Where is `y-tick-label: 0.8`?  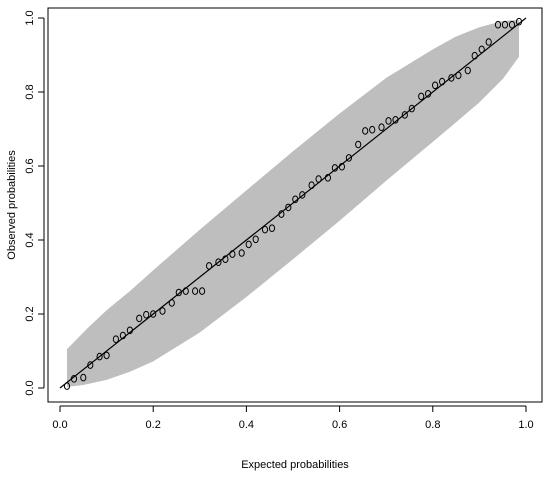 y-tick-label: 0.8 is located at coordinates (30, 91).